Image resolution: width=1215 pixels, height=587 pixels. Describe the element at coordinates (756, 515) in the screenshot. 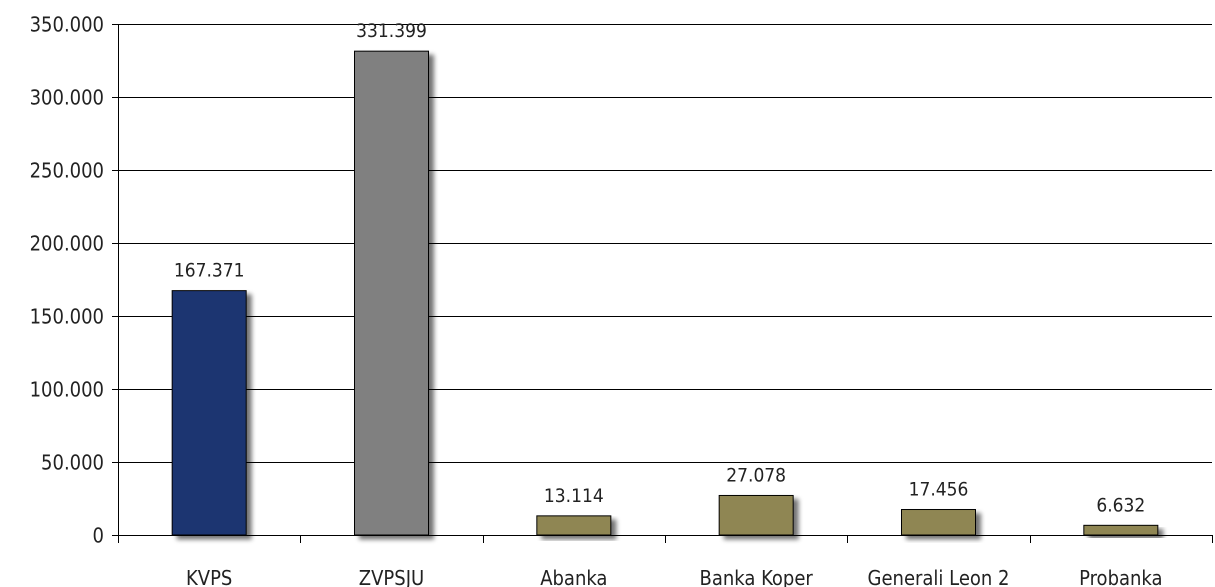

I see `bar-banka-koper` at that location.